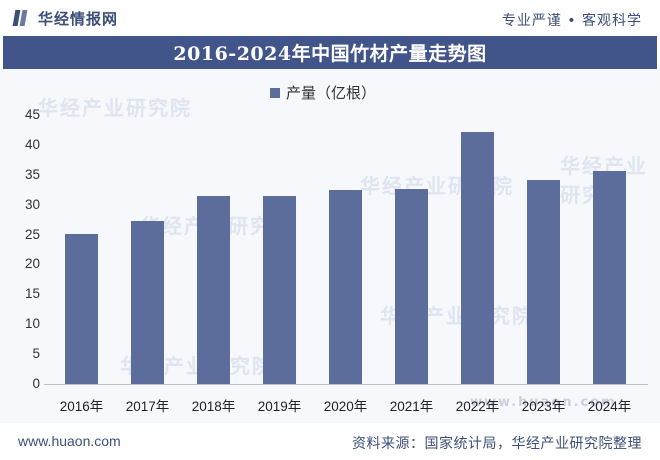 The image size is (660, 460). What do you see at coordinates (609, 406) in the screenshot?
I see `x-tick-label: 2024年` at bounding box center [609, 406].